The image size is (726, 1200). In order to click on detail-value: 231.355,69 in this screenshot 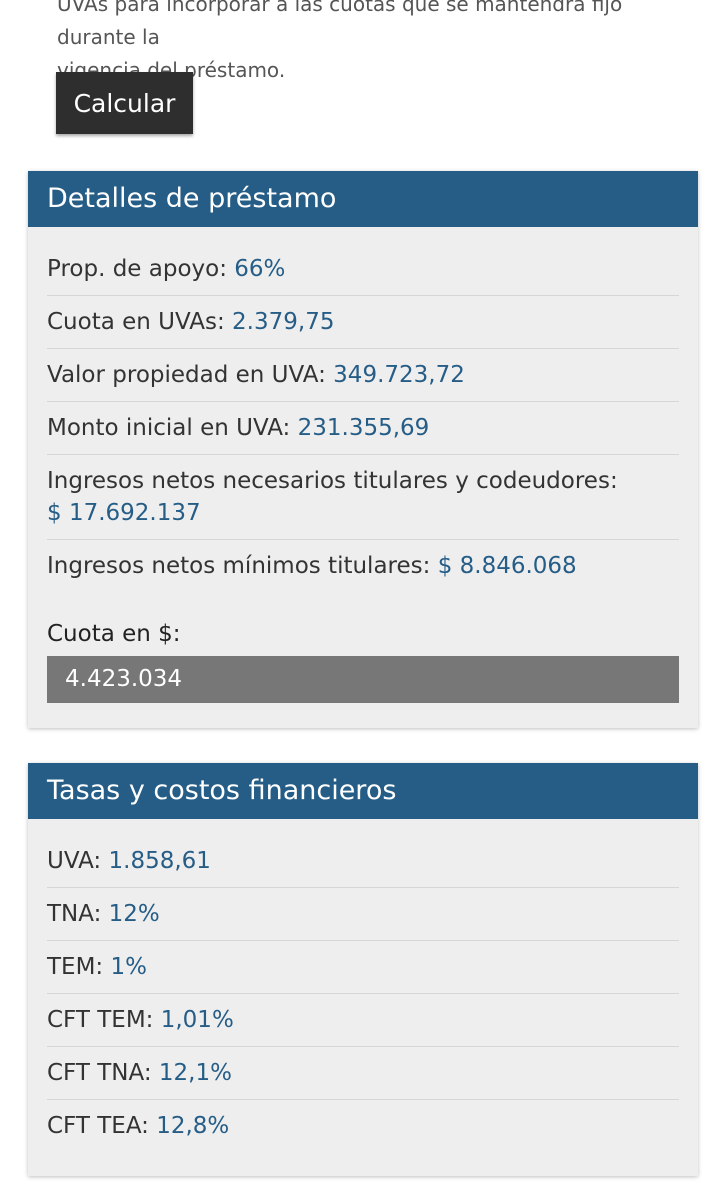, I will do `click(363, 428)`.